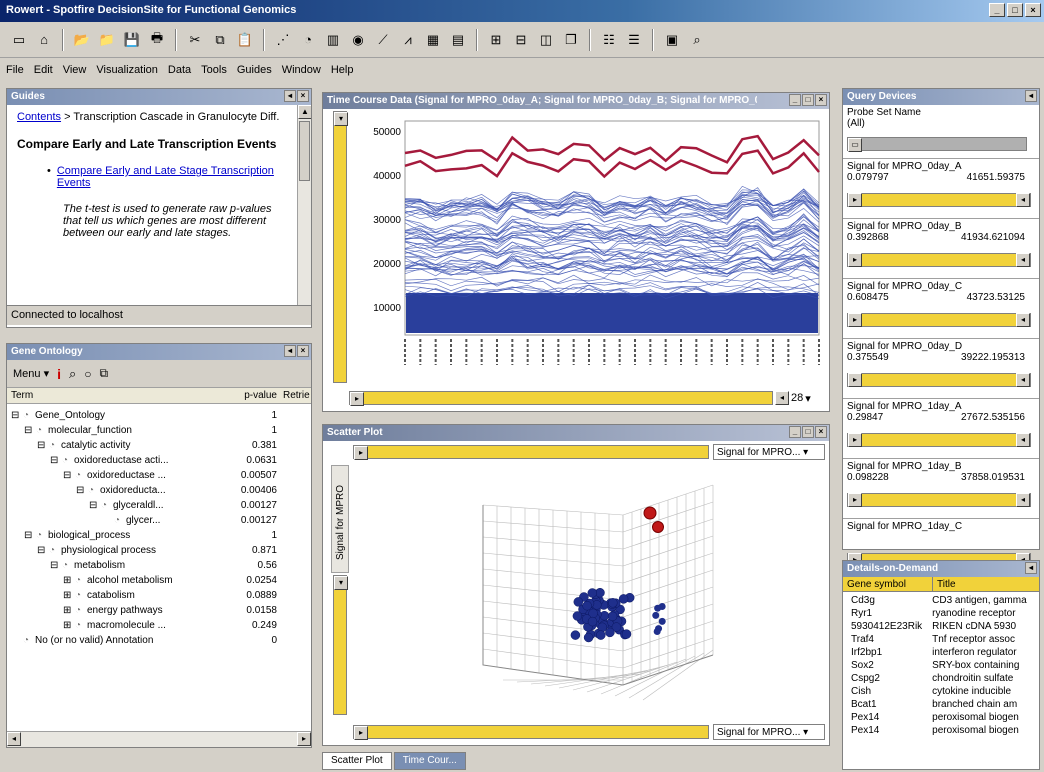  I want to click on breadcrumb-contents-link: Contents, so click(39, 117).